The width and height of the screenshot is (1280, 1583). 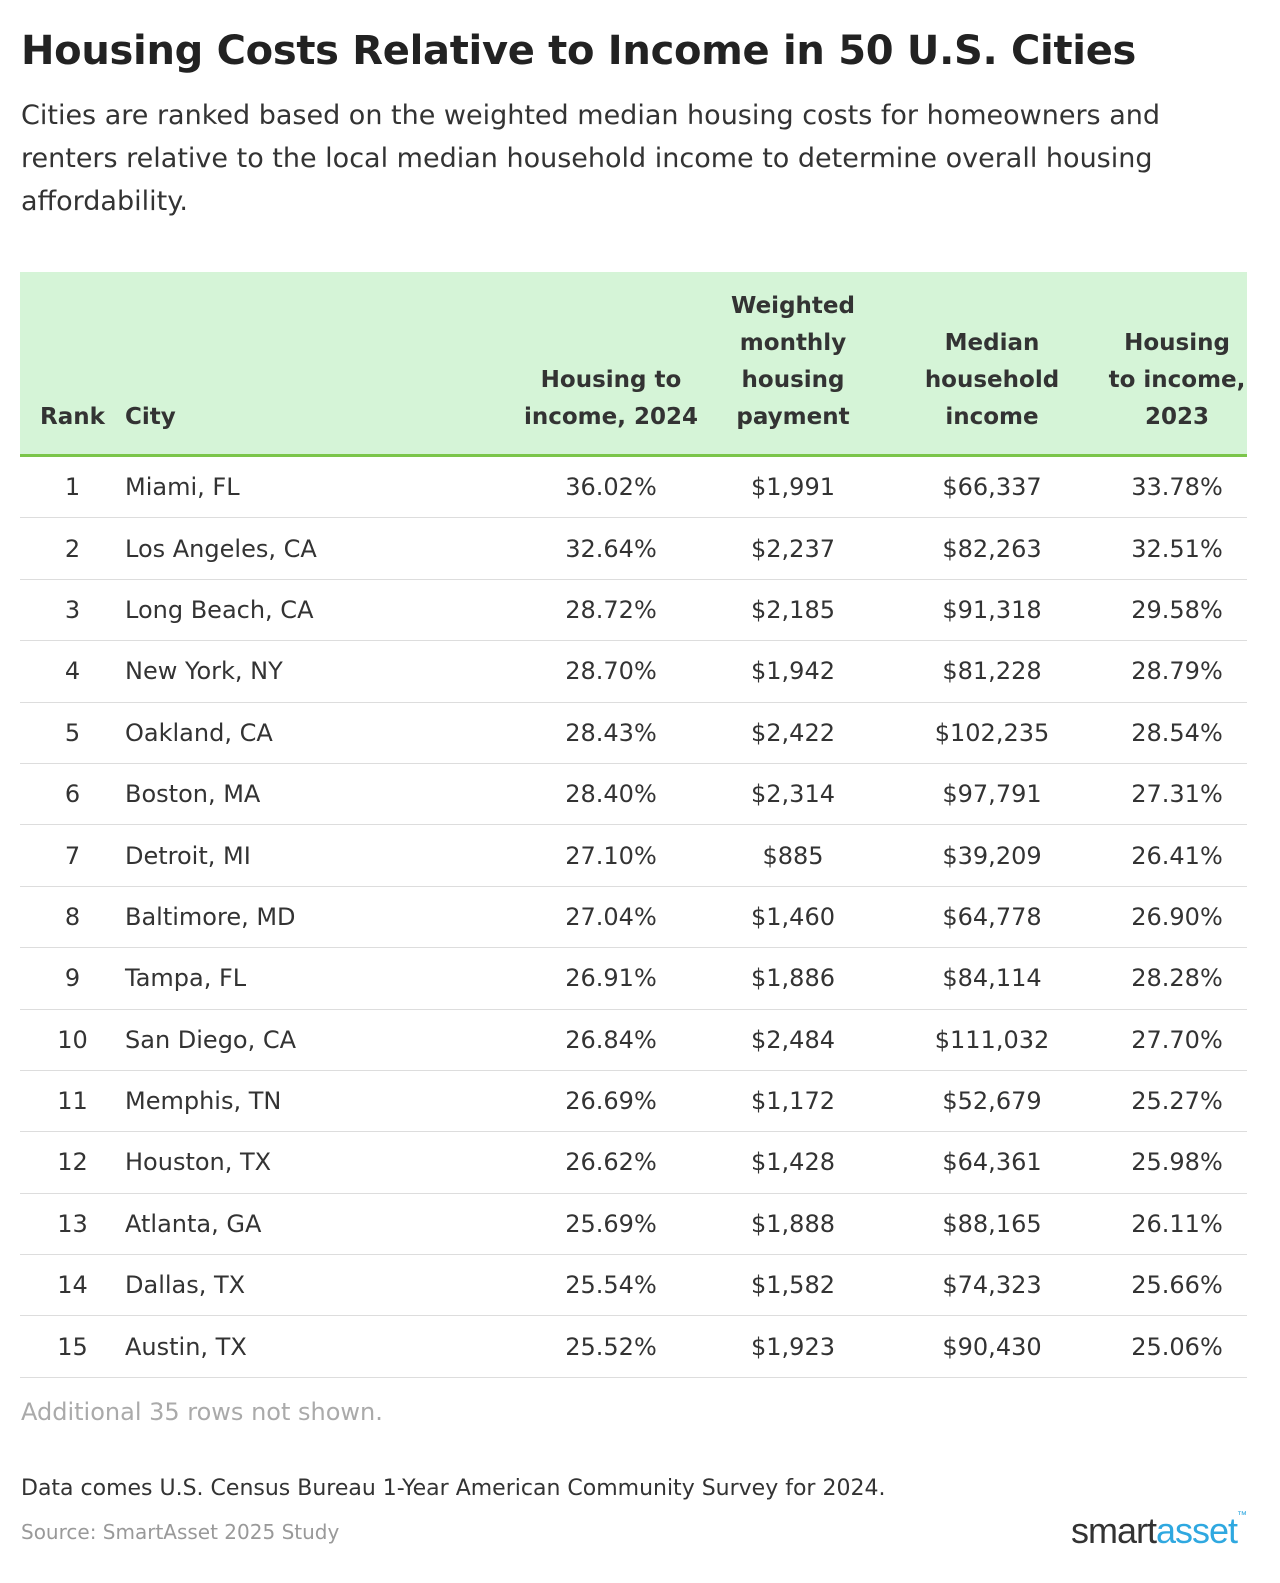 I want to click on table-cell: $111,032, so click(x=992, y=1040).